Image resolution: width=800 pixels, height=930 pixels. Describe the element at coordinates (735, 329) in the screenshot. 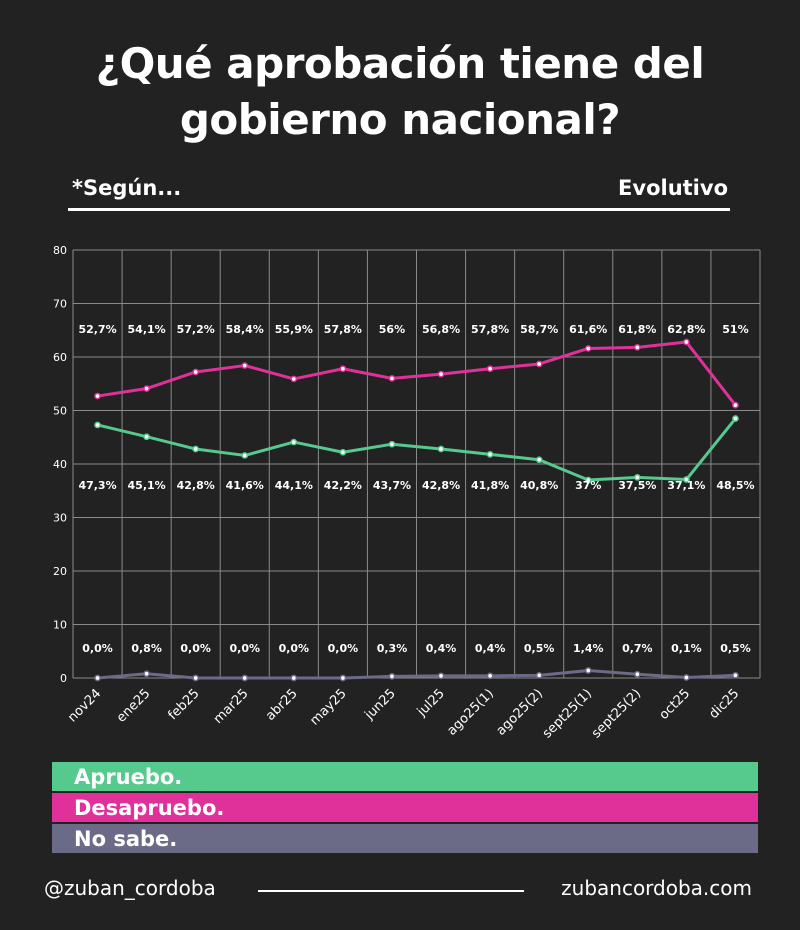

I see `data-label: 51%` at that location.